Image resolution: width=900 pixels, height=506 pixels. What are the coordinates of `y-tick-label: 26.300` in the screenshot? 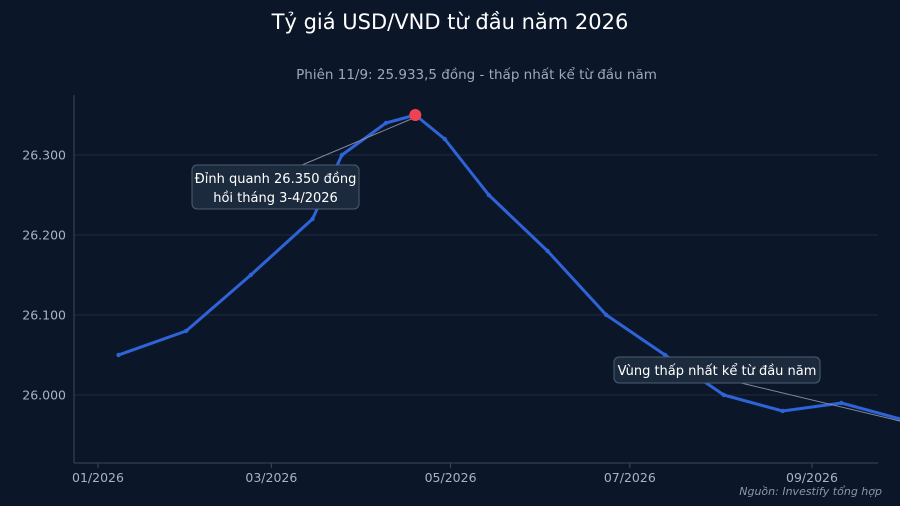 It's located at (44, 155).